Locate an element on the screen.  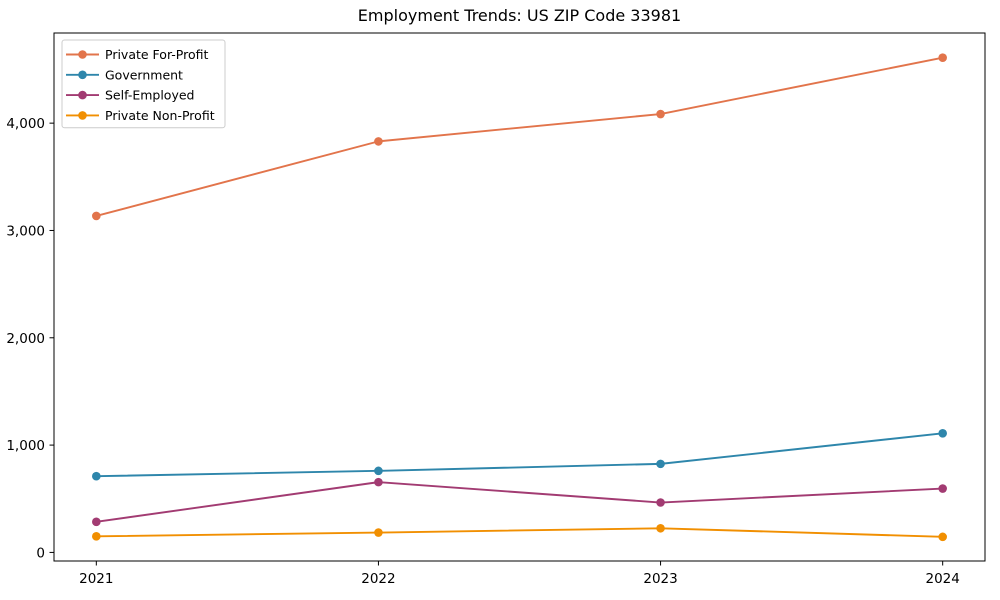
legend-item-label: Self-Employed is located at coordinates (149, 95).